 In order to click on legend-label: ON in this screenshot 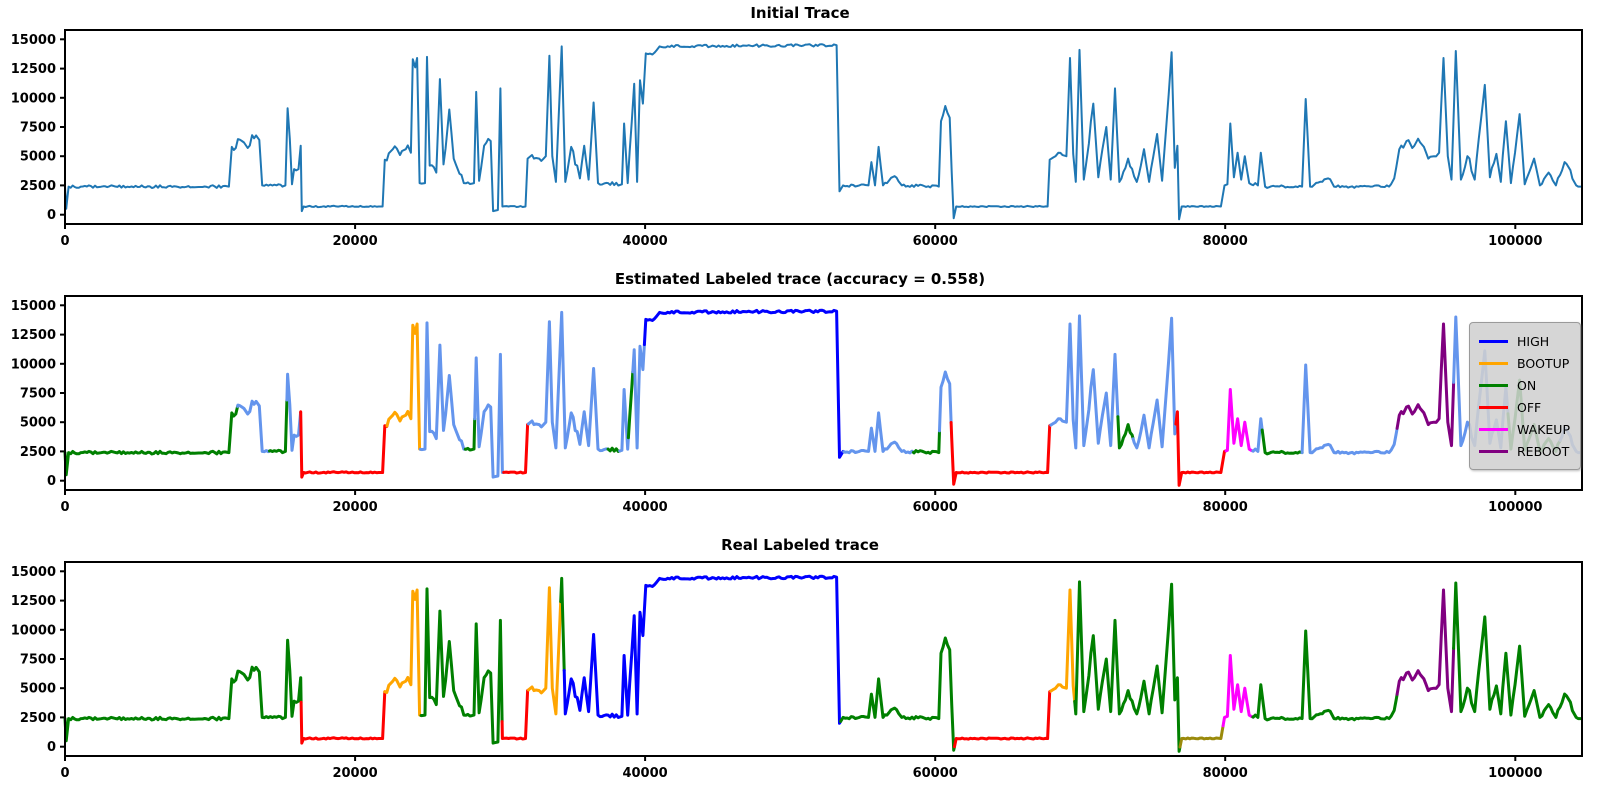, I will do `click(1526, 385)`.